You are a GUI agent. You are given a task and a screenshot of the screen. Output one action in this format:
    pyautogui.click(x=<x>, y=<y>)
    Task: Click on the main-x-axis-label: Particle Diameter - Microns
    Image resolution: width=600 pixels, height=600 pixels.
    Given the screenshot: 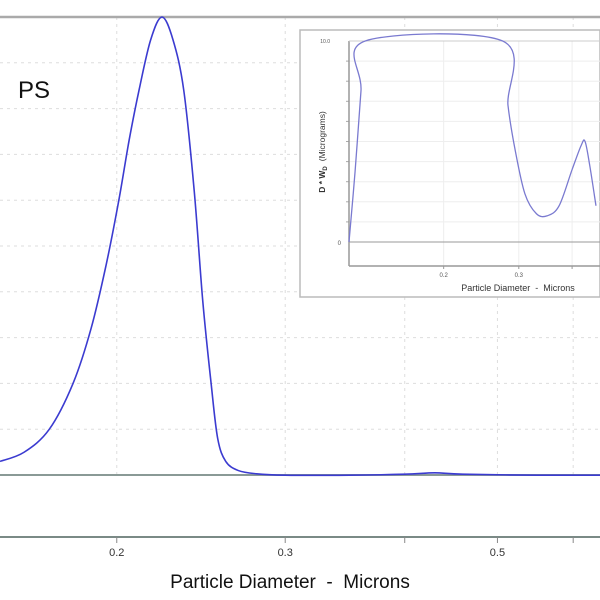 What is the action you would take?
    pyautogui.click(x=290, y=582)
    